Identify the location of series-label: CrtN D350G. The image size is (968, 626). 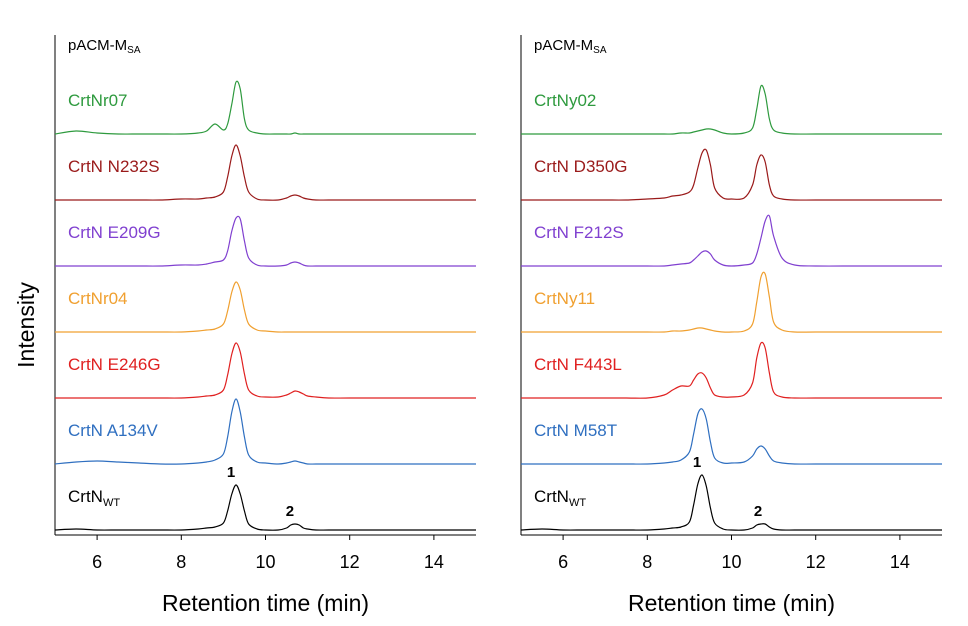
(581, 166).